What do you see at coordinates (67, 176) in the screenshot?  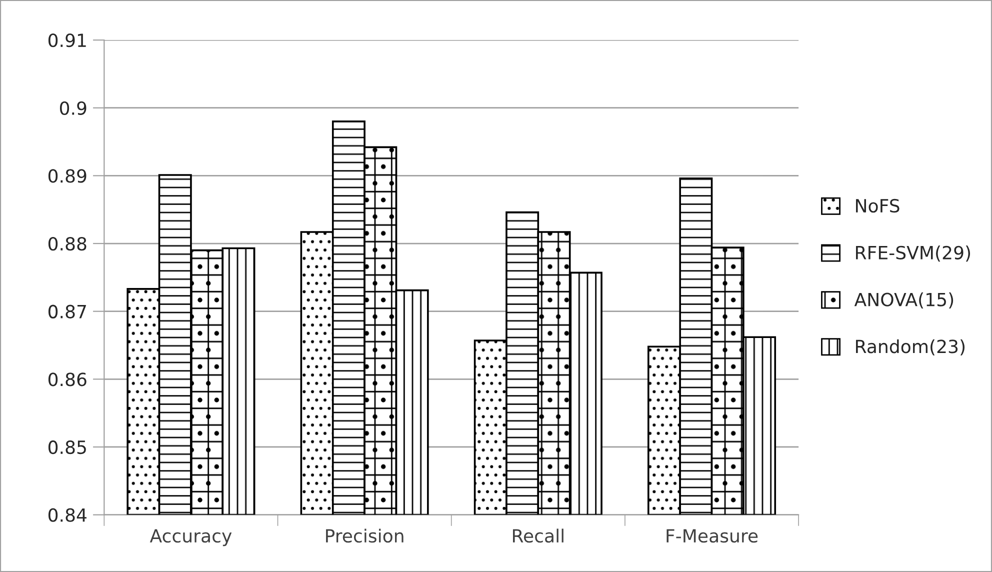 I see `y-tick-label: 0.89` at bounding box center [67, 176].